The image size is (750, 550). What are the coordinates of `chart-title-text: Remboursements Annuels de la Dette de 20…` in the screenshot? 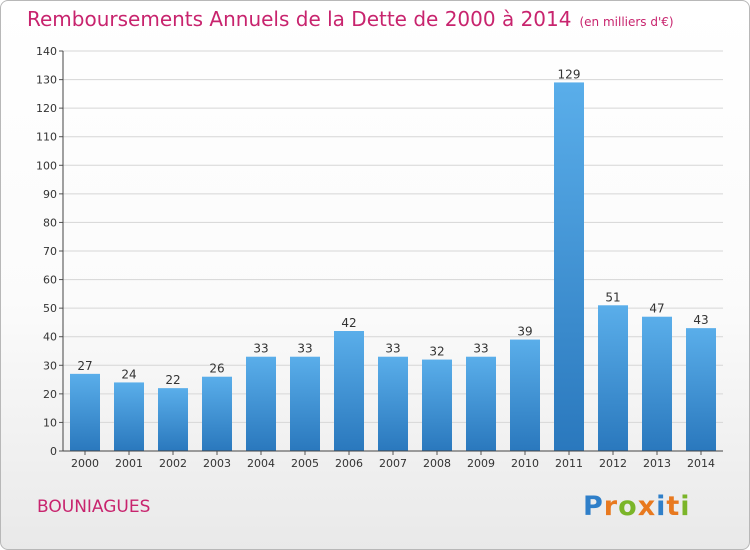 It's located at (299, 19).